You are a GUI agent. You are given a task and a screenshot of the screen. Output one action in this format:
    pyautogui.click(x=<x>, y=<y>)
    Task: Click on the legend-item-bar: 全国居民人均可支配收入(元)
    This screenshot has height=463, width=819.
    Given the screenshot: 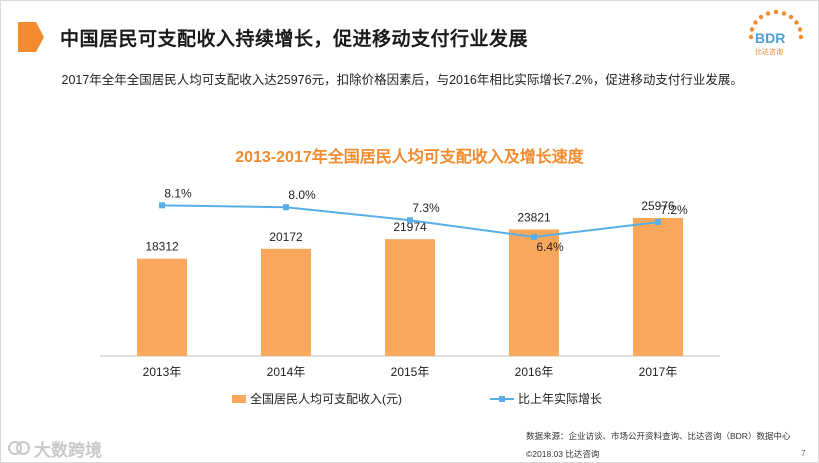 What is the action you would take?
    pyautogui.click(x=317, y=398)
    